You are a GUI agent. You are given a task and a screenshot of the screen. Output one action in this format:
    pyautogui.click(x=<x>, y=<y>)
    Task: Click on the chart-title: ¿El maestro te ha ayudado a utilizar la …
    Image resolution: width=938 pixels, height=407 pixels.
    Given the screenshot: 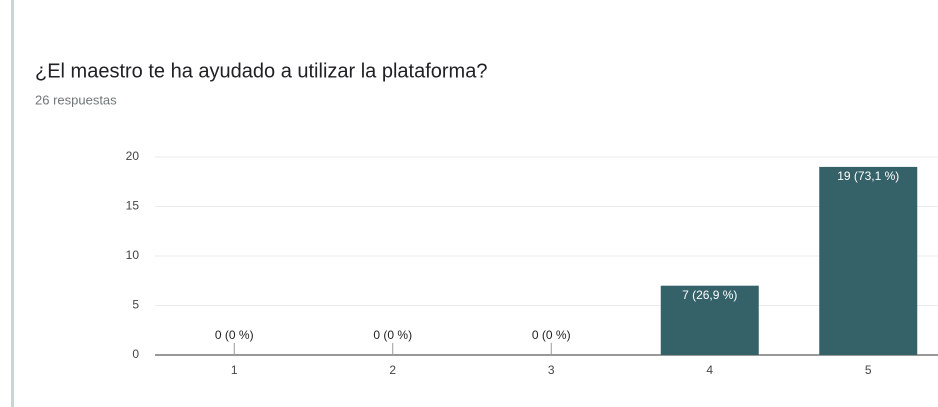 What is the action you would take?
    pyautogui.click(x=261, y=71)
    